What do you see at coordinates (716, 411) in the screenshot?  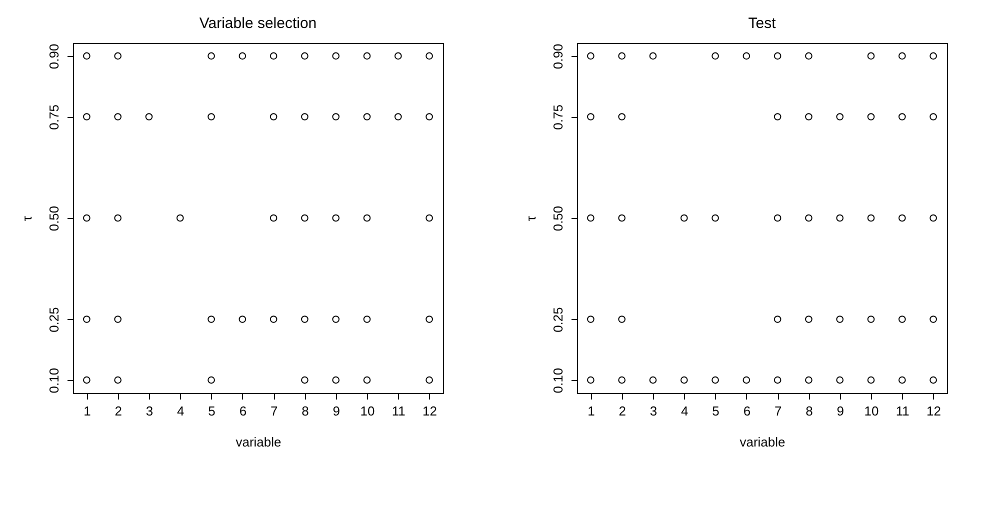 I see `x-tick-label: 5` at bounding box center [716, 411].